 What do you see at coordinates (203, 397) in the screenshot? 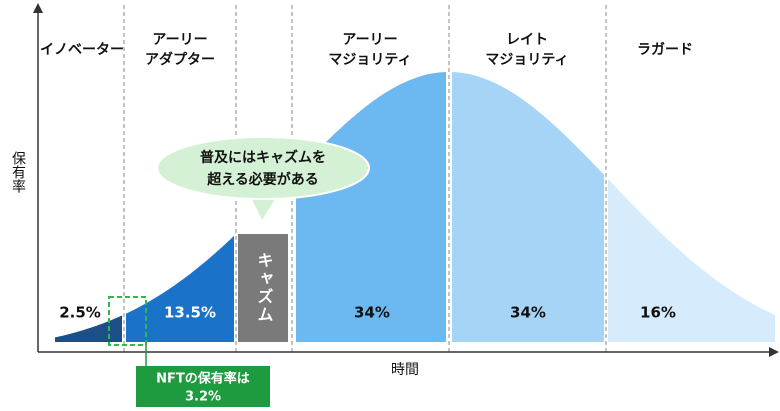
I see `nft-note-text: 3.2%` at bounding box center [203, 397].